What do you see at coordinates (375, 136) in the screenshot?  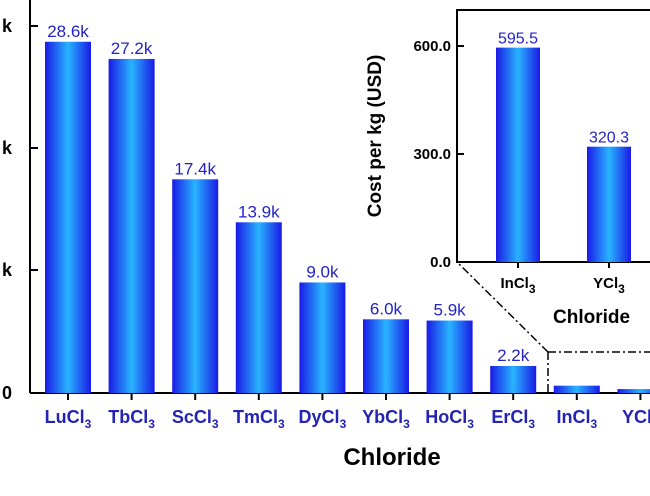 I see `inset-y-axis-title: Cost per kg (USD)` at bounding box center [375, 136].